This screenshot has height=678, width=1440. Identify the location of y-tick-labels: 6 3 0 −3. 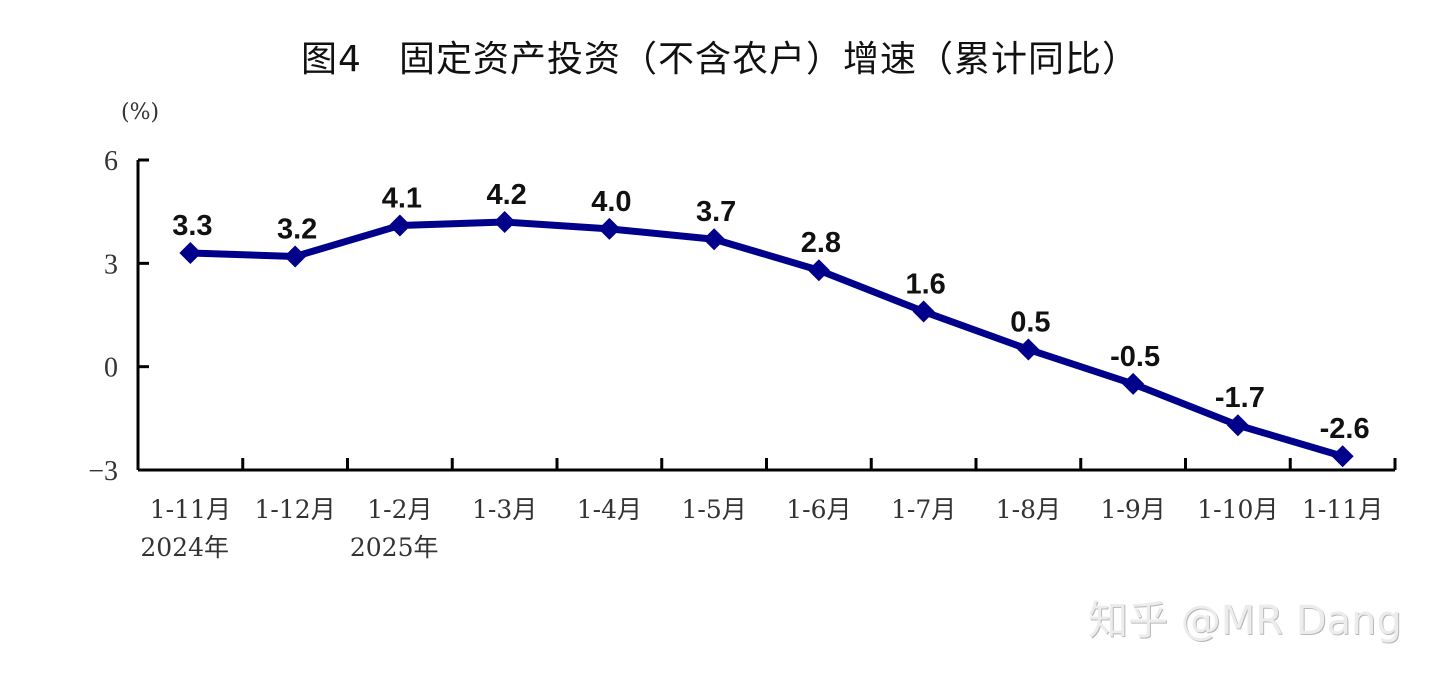
(103, 316).